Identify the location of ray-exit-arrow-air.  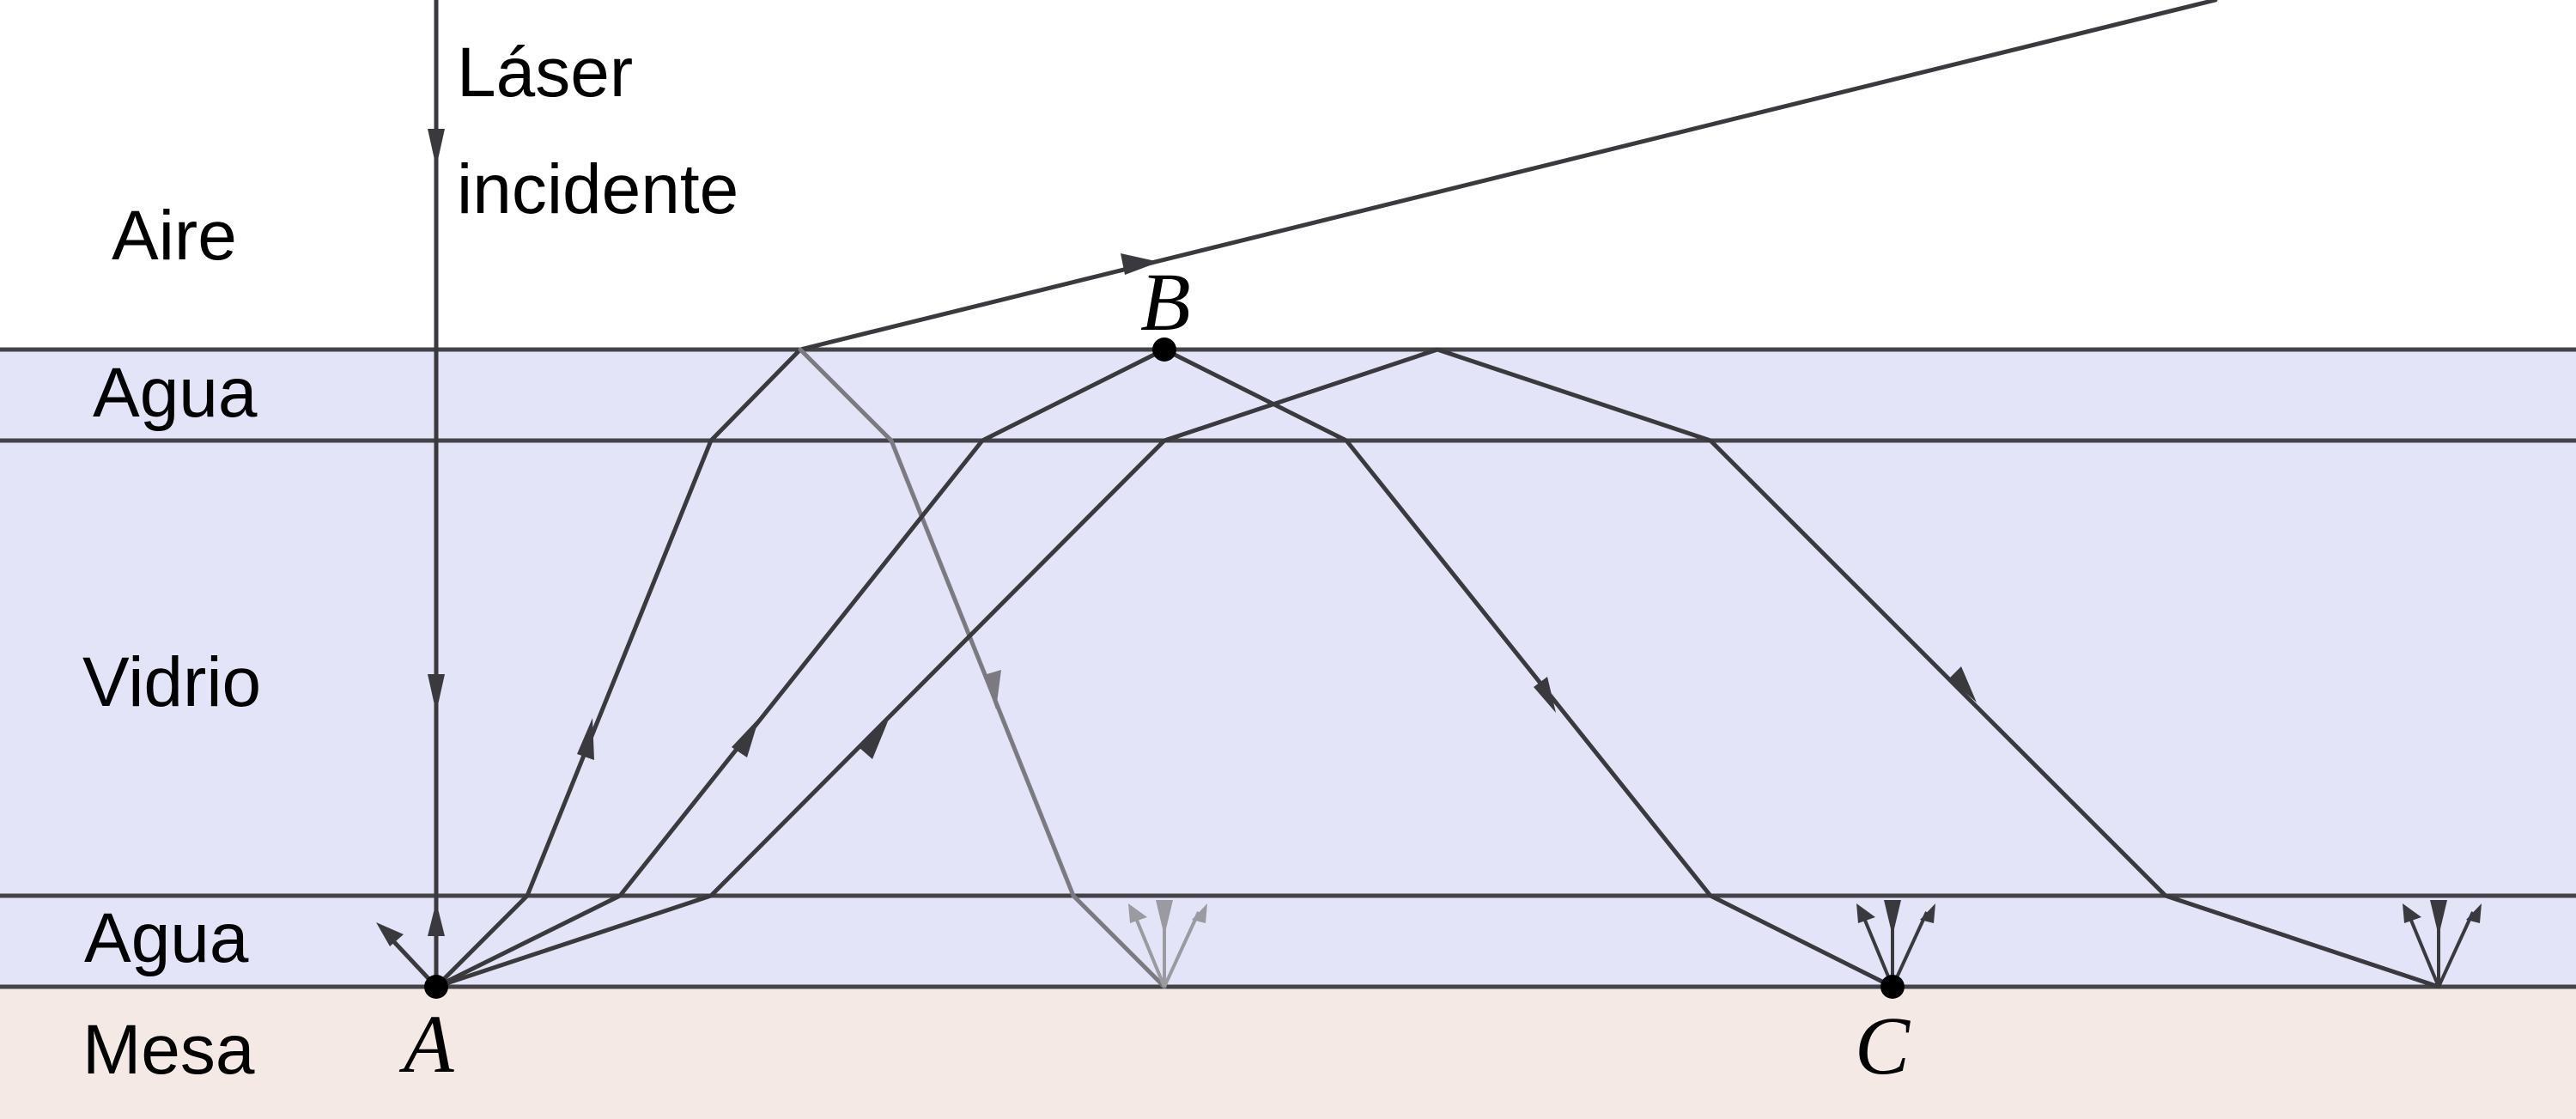
(1140, 264).